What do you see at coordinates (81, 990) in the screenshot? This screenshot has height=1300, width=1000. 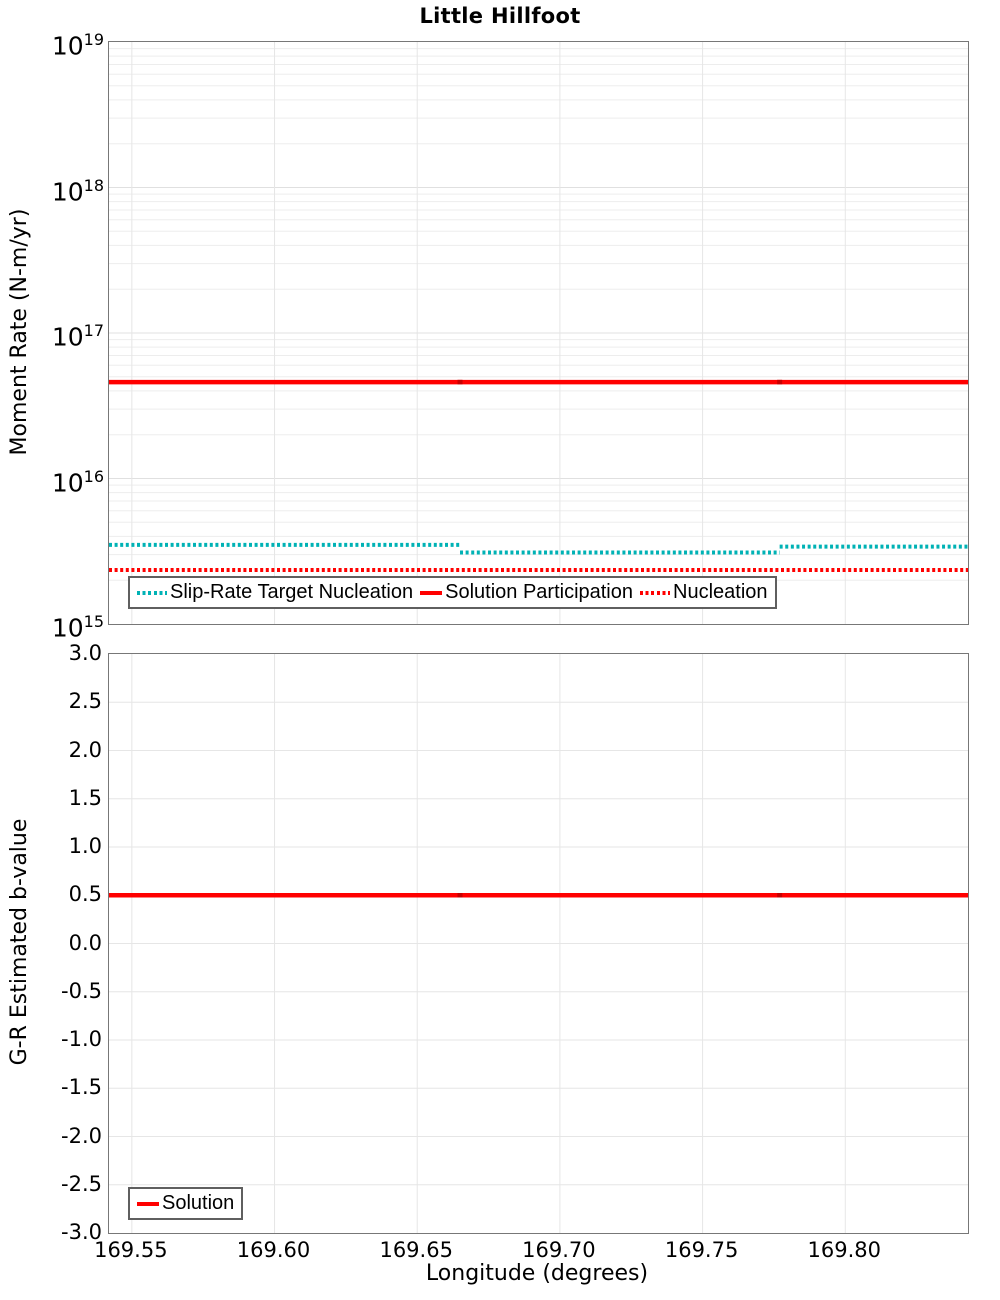 I see `y-tick-label--0.5: -0.5` at bounding box center [81, 990].